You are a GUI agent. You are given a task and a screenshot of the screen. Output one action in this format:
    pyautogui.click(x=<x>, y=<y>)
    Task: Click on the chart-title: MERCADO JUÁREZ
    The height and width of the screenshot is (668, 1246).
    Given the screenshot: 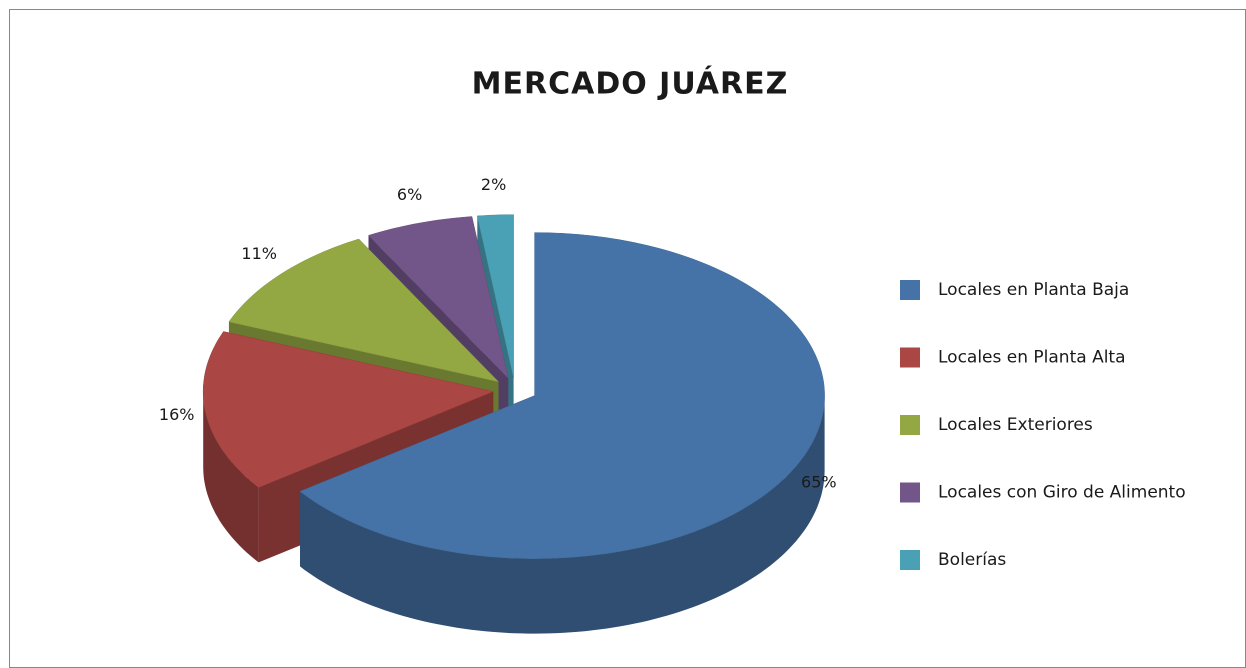 What is the action you would take?
    pyautogui.click(x=630, y=84)
    